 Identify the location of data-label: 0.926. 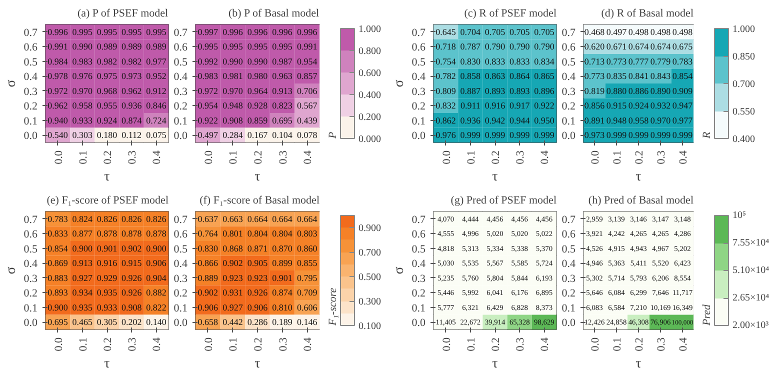
(257, 293).